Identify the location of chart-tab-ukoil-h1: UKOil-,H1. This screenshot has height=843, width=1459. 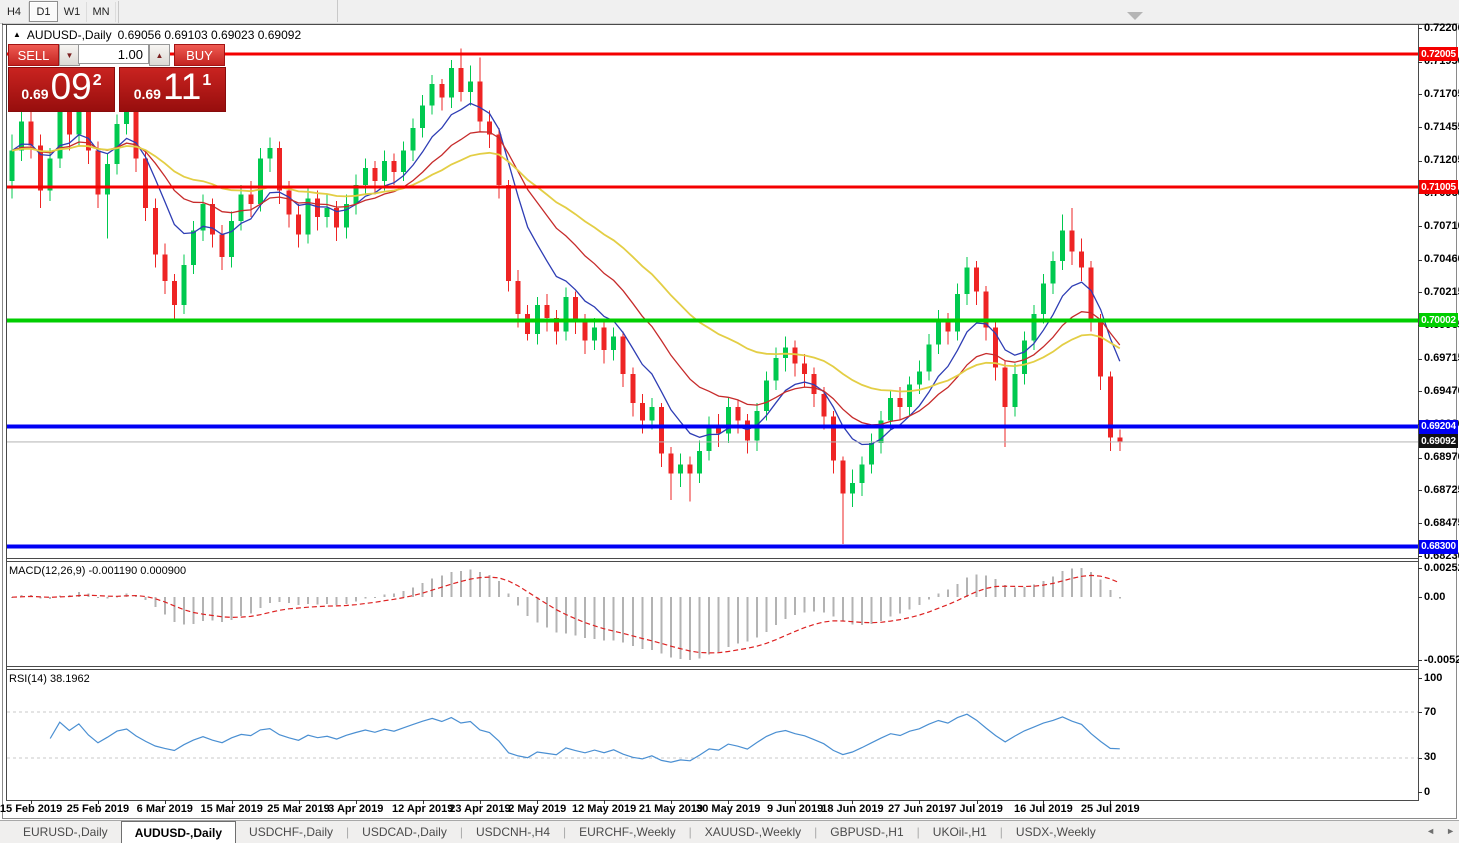
(959, 832).